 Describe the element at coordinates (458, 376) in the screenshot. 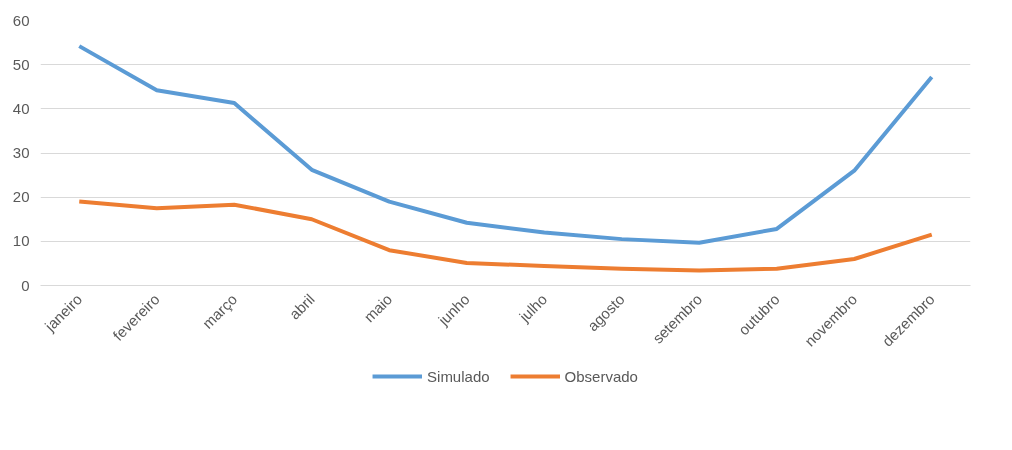

I see `legend-label: Simulado` at that location.